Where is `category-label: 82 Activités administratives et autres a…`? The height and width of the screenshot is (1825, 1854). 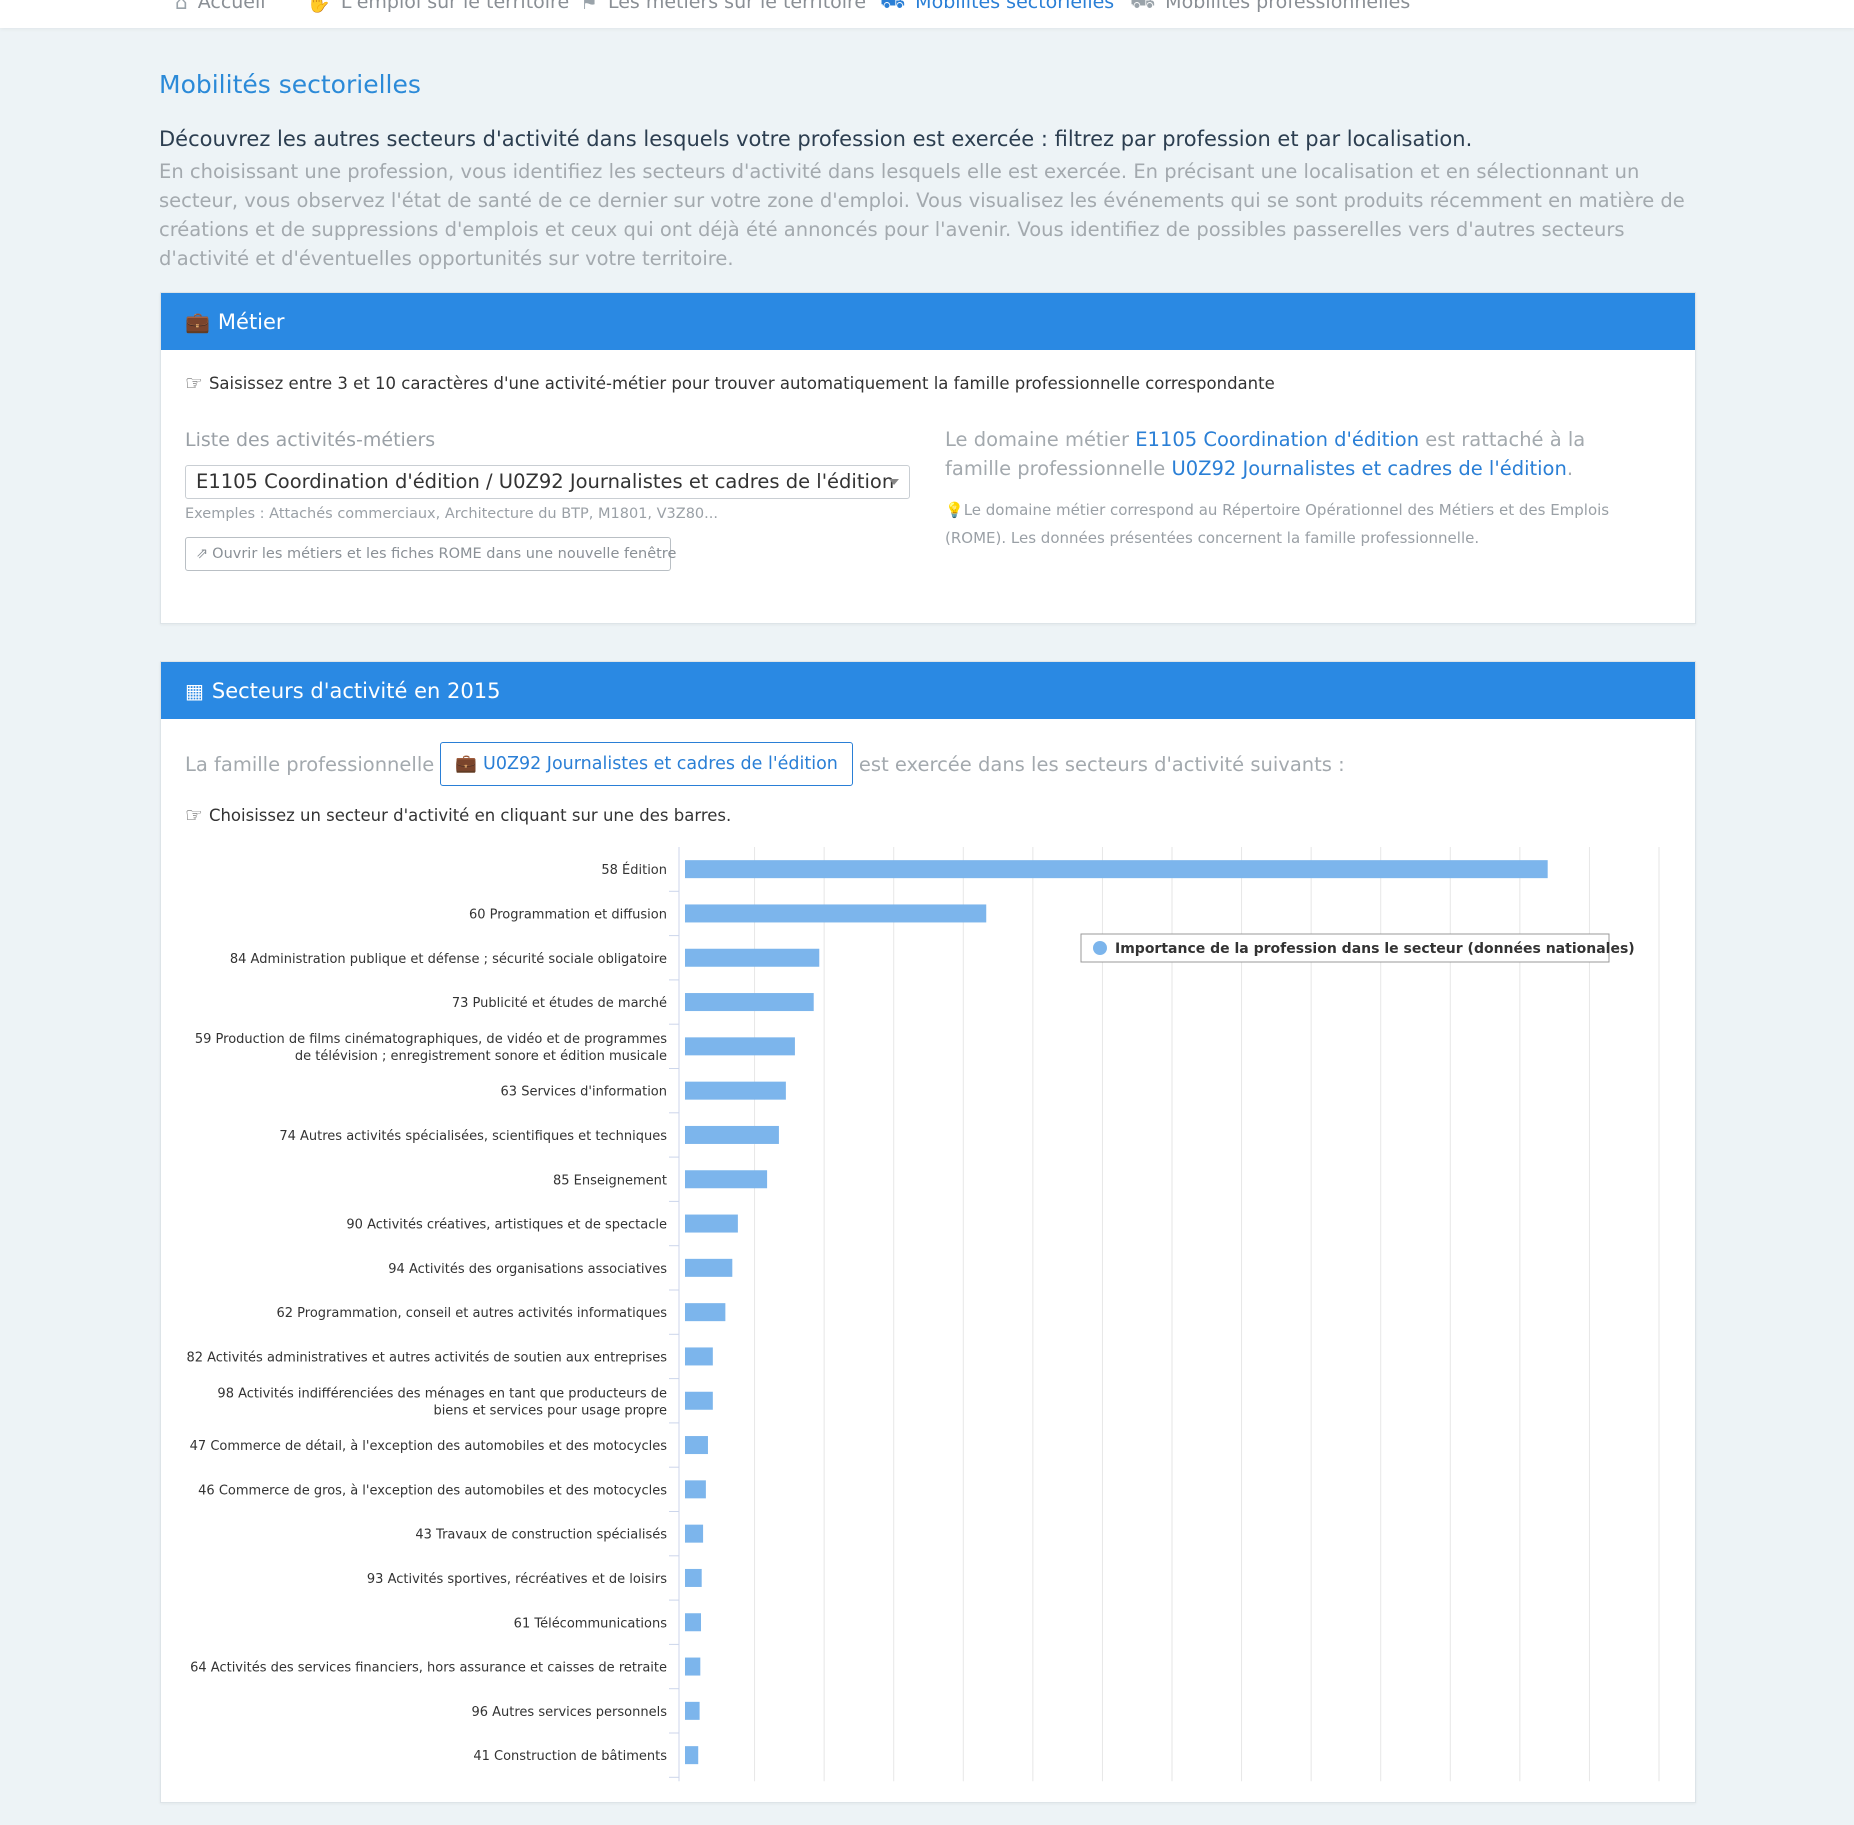 category-label: 82 Activités administratives et autres a… is located at coordinates (426, 1357).